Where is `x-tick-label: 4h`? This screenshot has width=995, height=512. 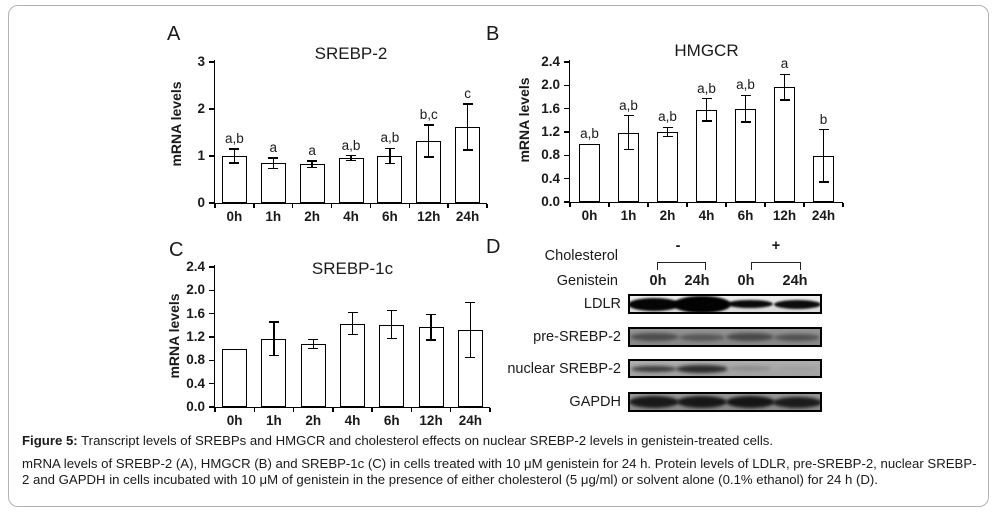
x-tick-label: 4h is located at coordinates (352, 420).